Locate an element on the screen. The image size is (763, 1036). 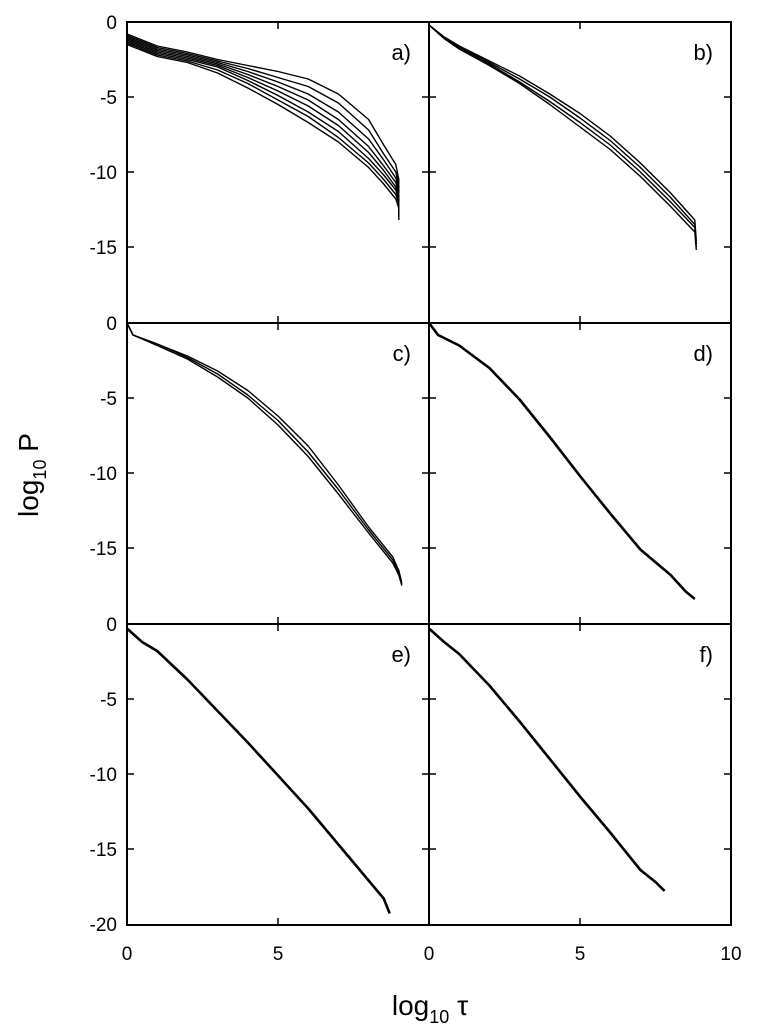
y-tick-labels: 0 -5 -10 -15 0 -5 -10 -15 0 -5 -10 -15 -20 is located at coordinates (103, 474).